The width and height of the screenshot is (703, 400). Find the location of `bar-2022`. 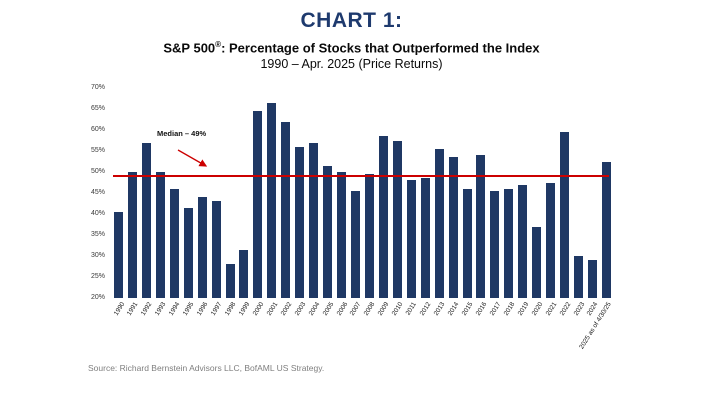

bar-2022 is located at coordinates (565, 215).